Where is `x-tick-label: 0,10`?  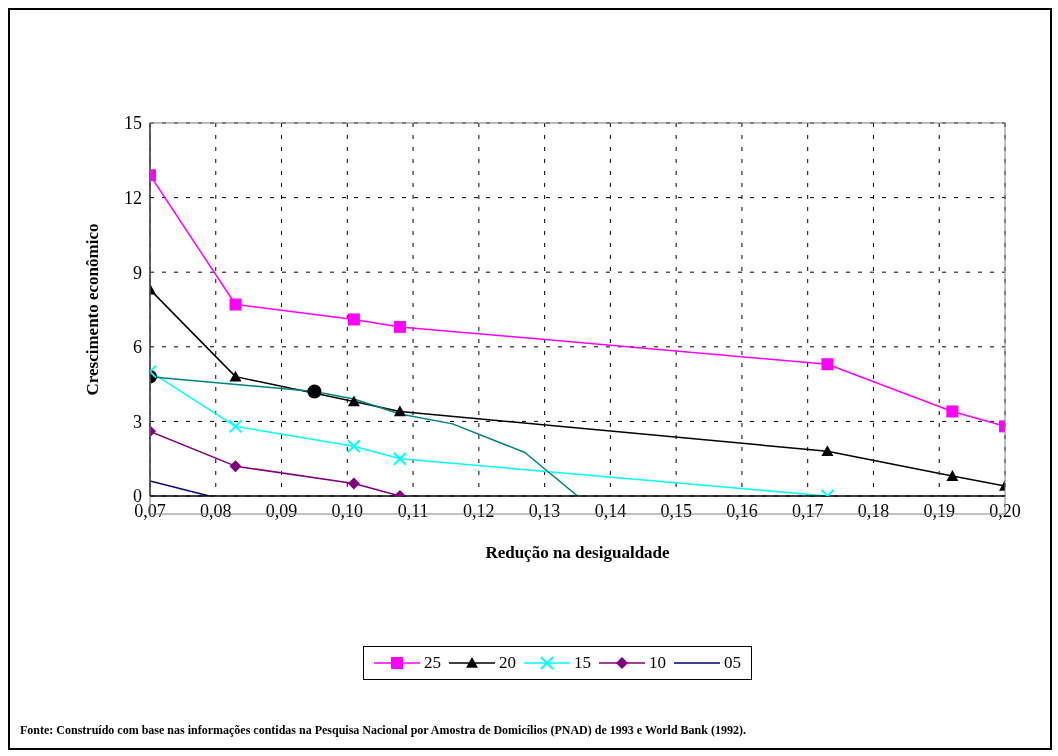
x-tick-label: 0,10 is located at coordinates (347, 510).